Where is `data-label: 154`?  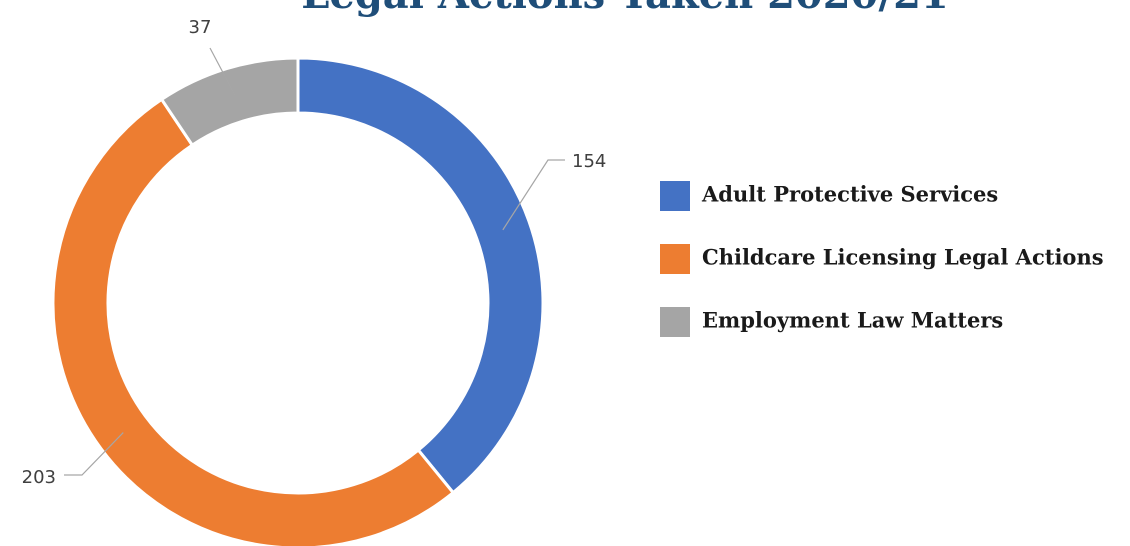
data-label: 154 is located at coordinates (589, 161).